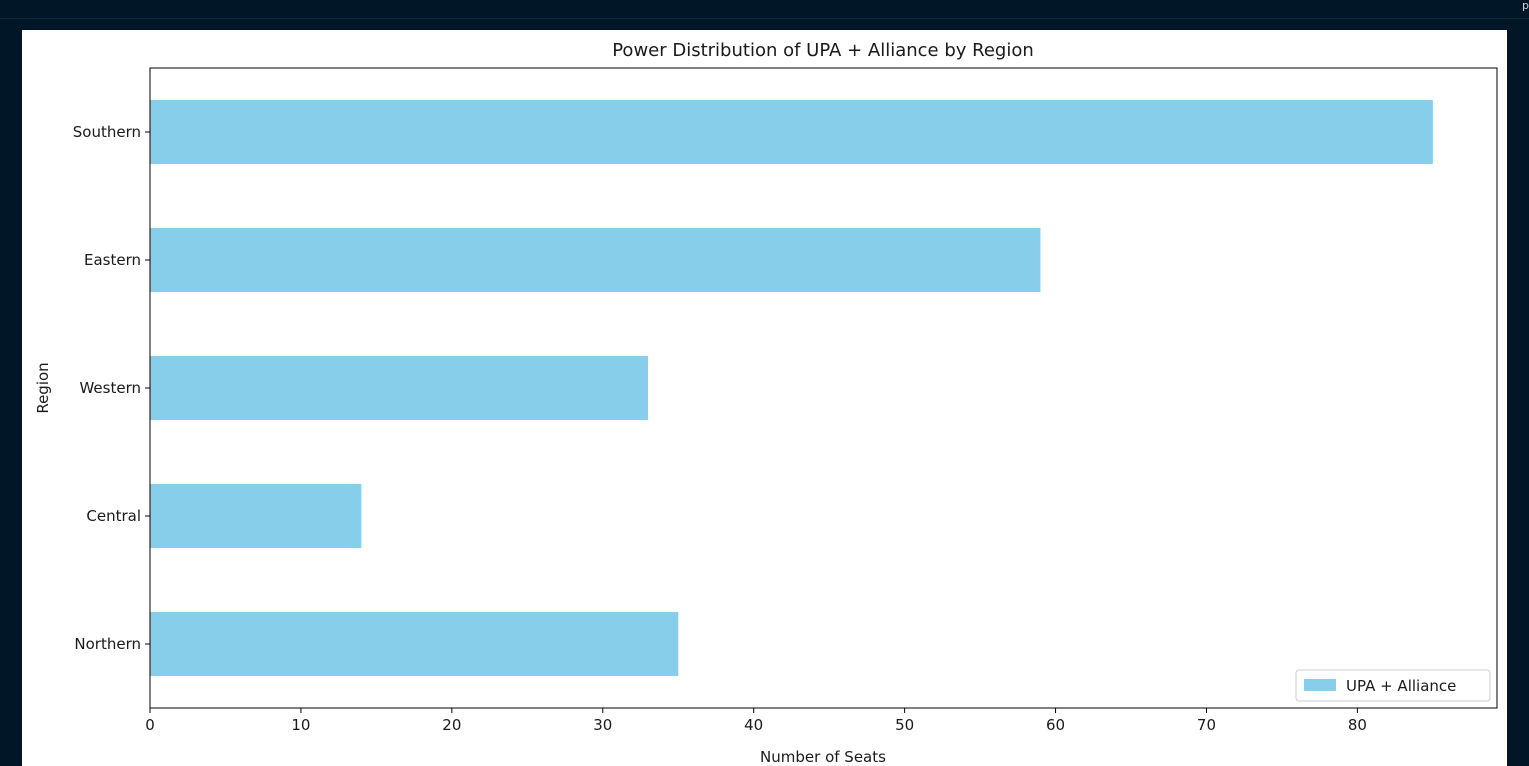 The height and width of the screenshot is (766, 1529). I want to click on y-tick-label-western: Western, so click(110, 388).